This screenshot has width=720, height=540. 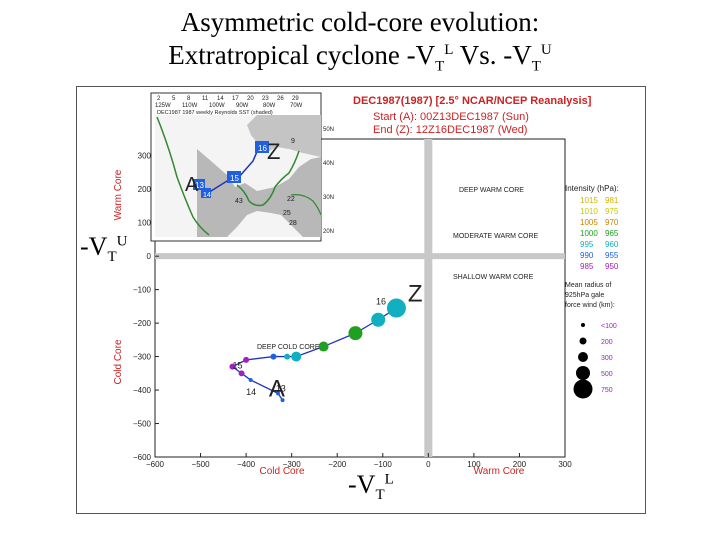 I want to click on inset-gulf-coast, so click(x=268, y=178).